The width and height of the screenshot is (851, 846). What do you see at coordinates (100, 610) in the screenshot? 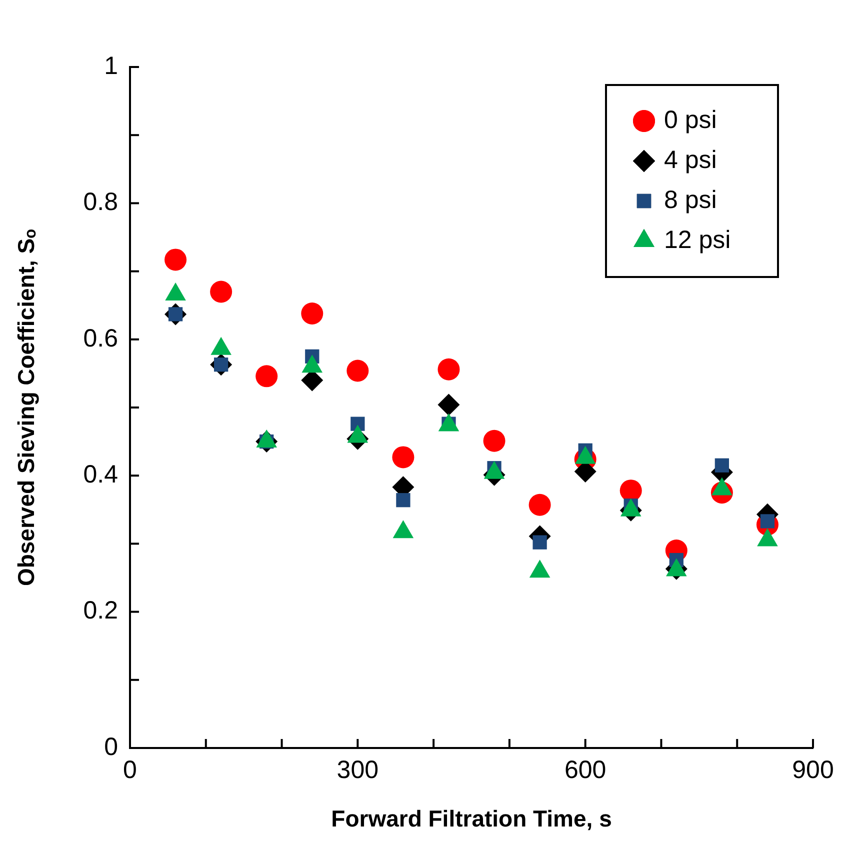
I see `y-tick-label: 0.2` at bounding box center [100, 610].